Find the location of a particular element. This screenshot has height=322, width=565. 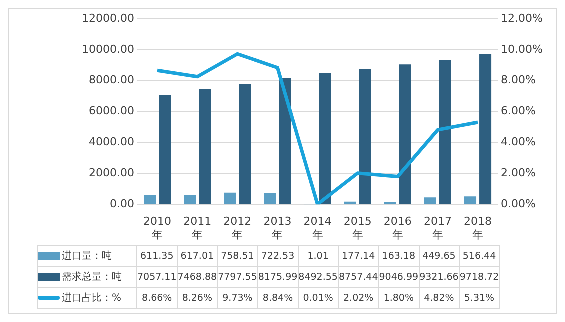

data-label: 163.18 is located at coordinates (399, 256).